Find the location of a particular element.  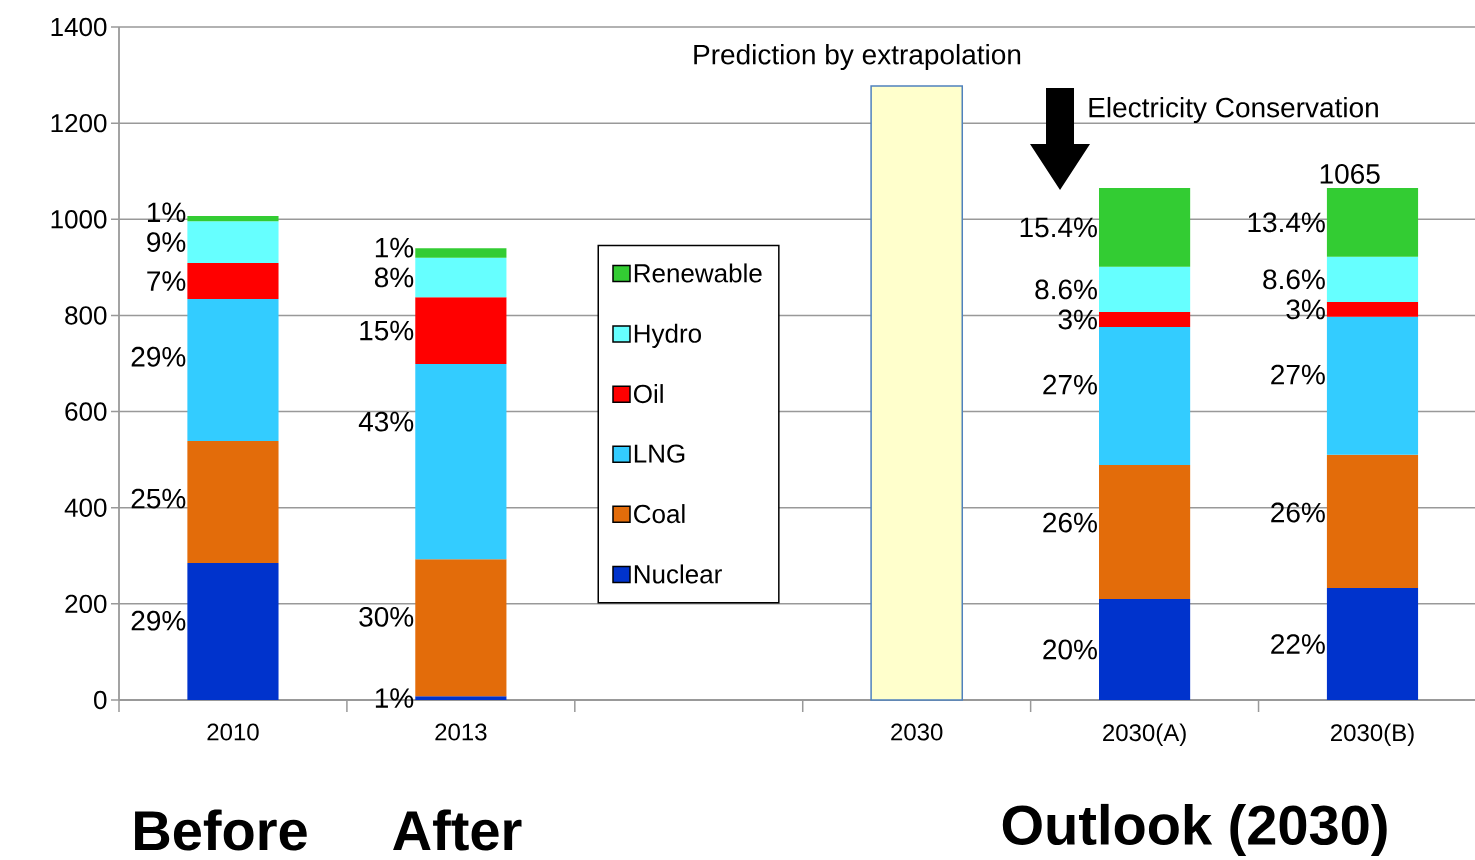

legend-label: LNG is located at coordinates (659, 453).